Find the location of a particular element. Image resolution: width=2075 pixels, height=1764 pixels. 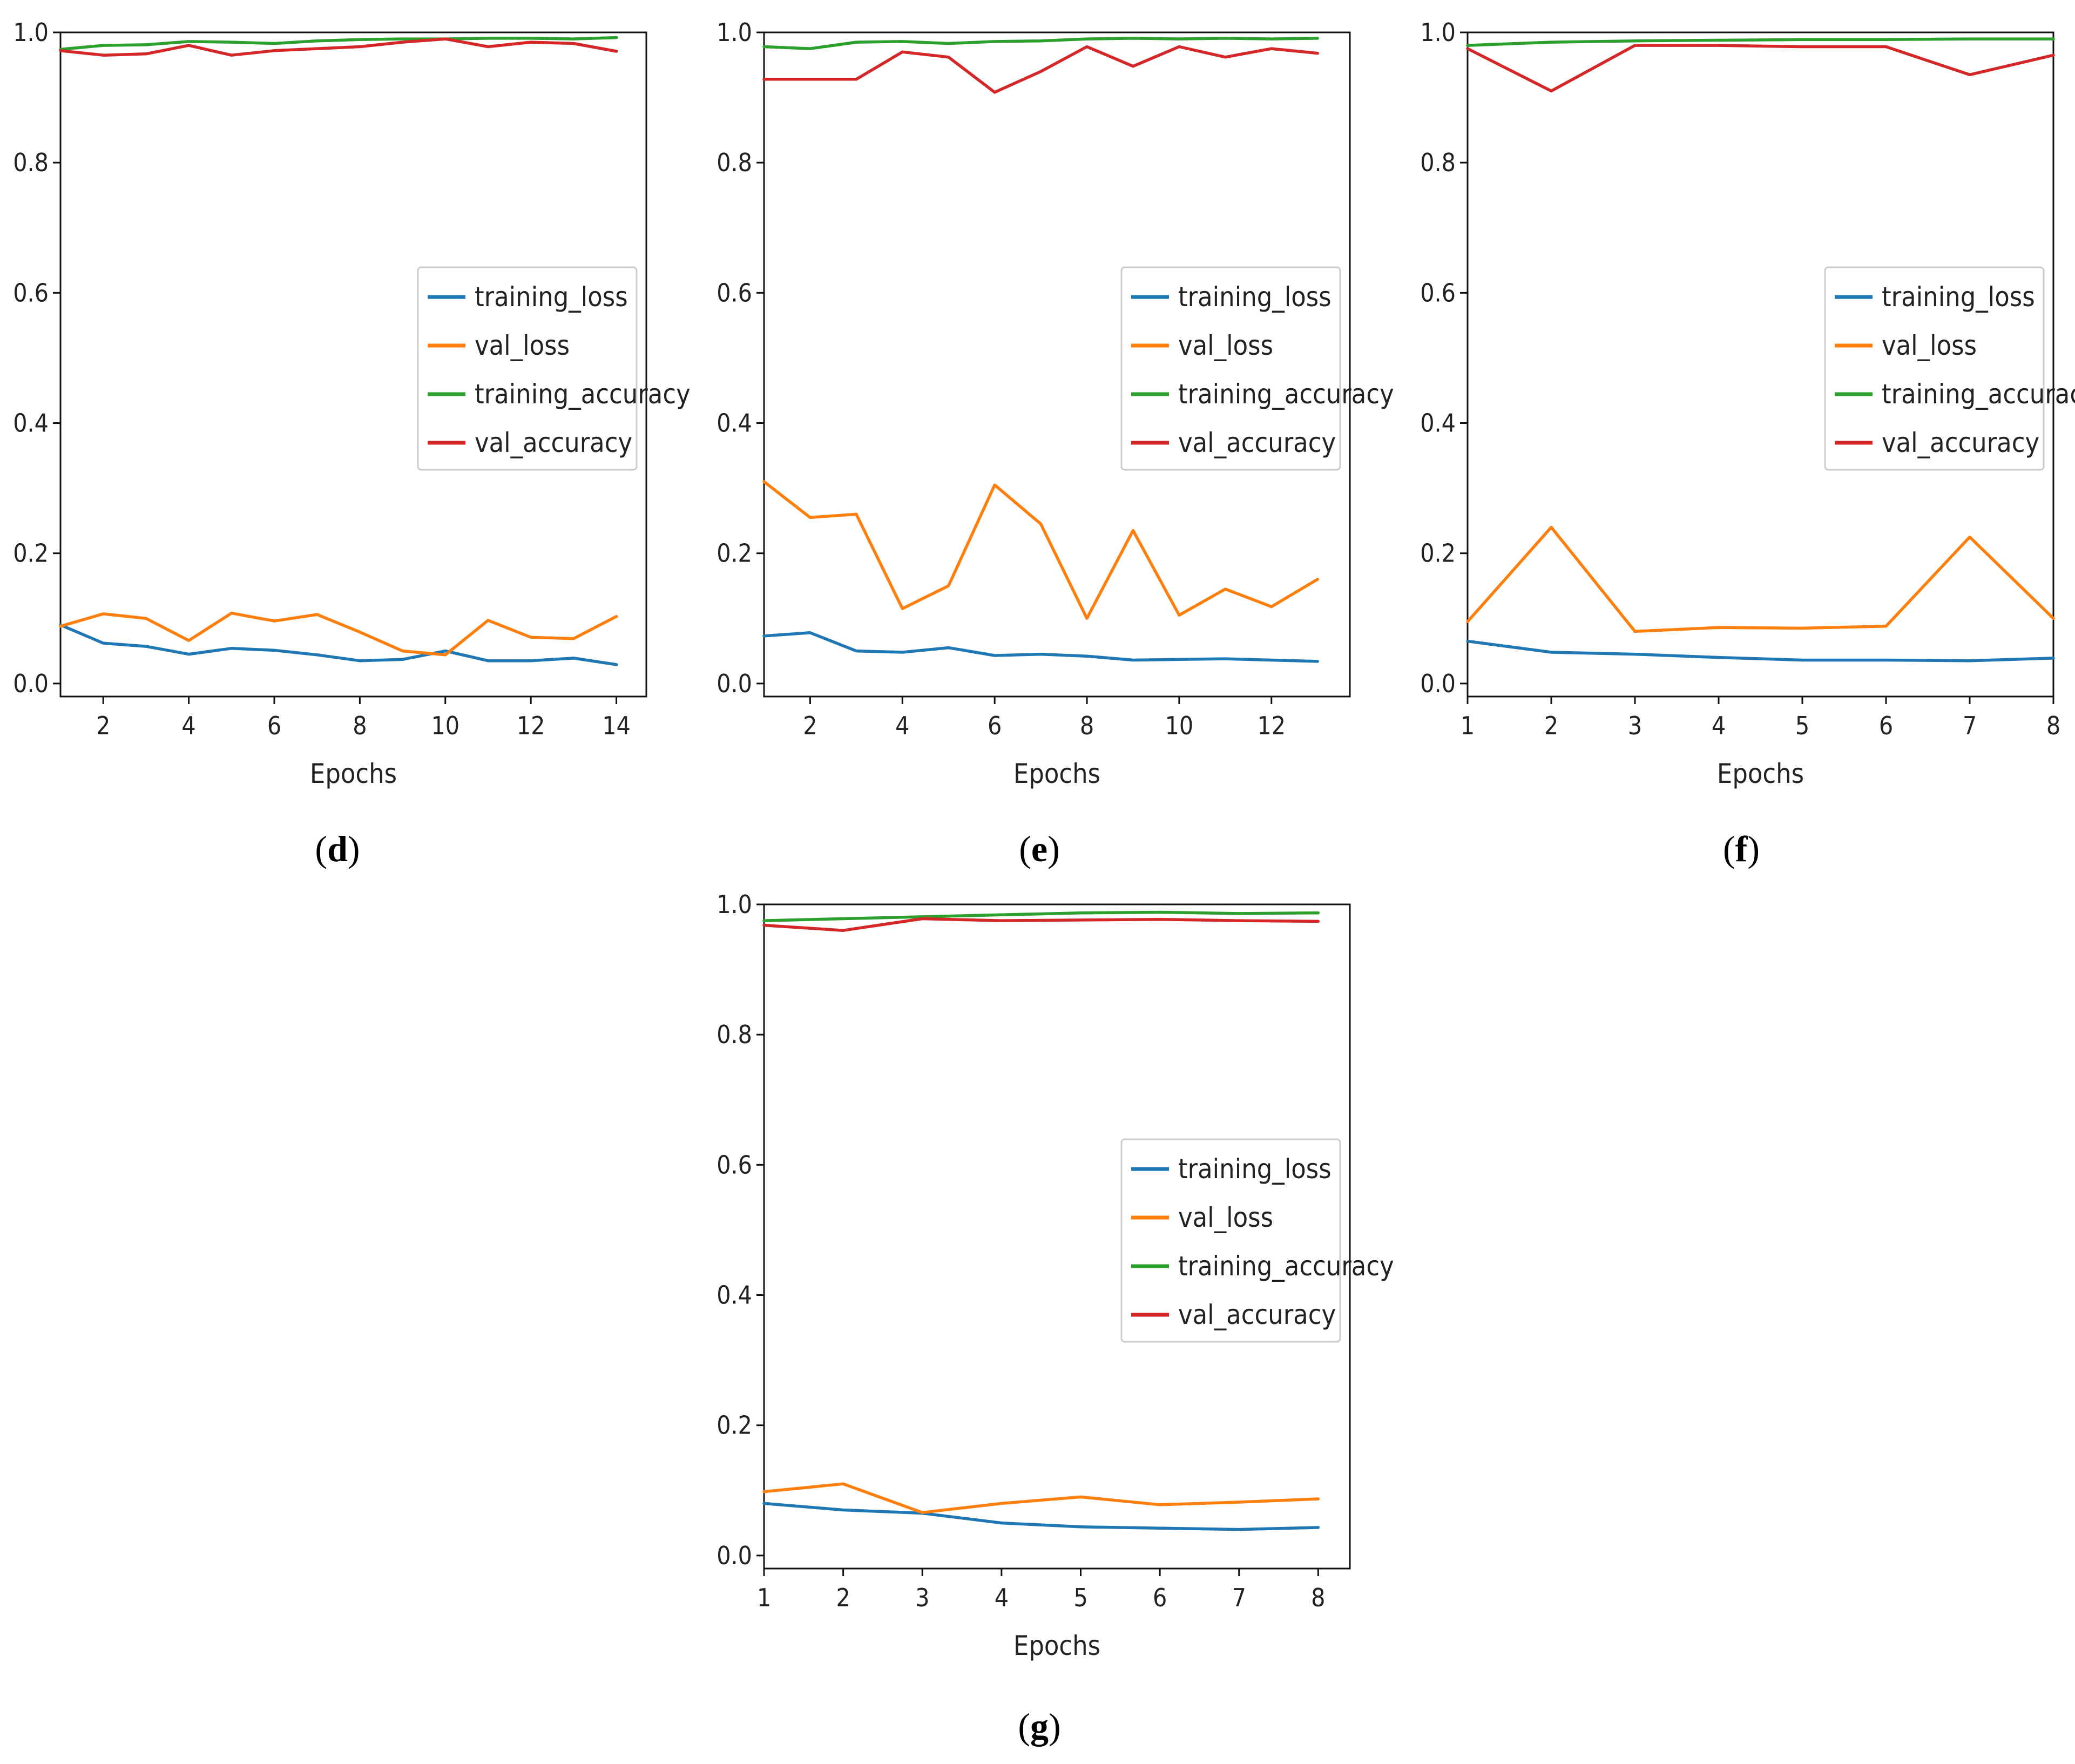

series-line-training_accuracy is located at coordinates (338, 43).